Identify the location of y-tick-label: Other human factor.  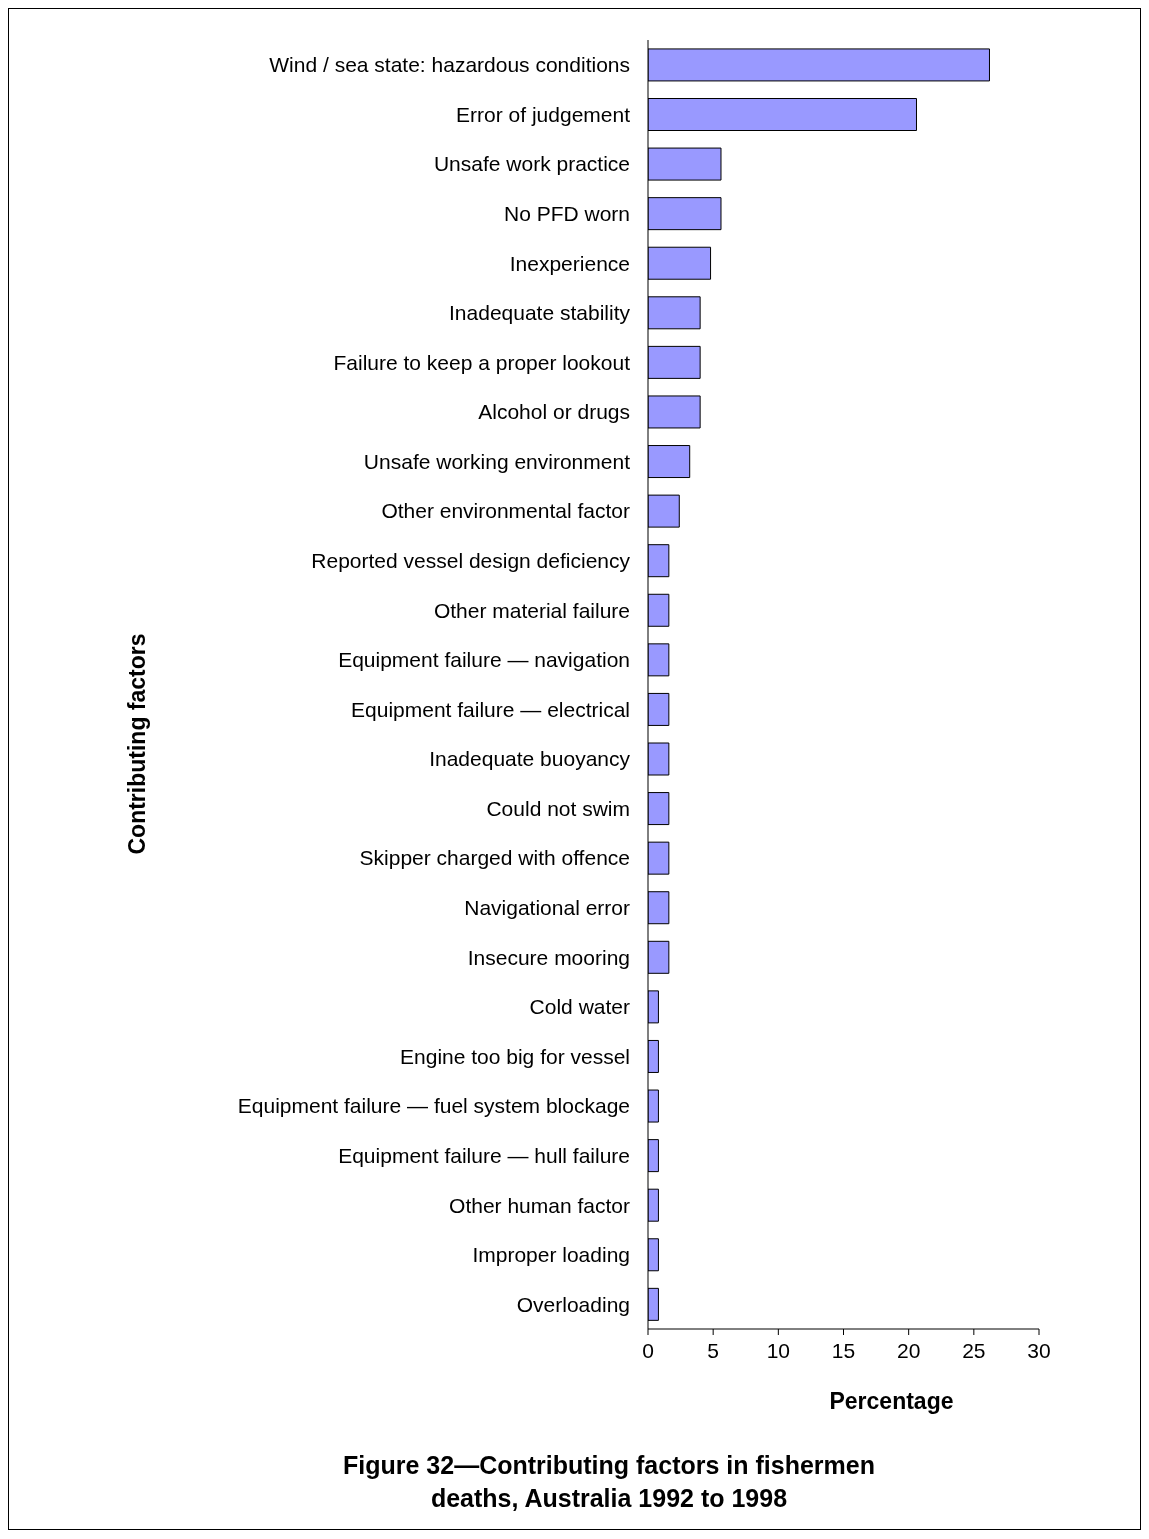
(539, 1205).